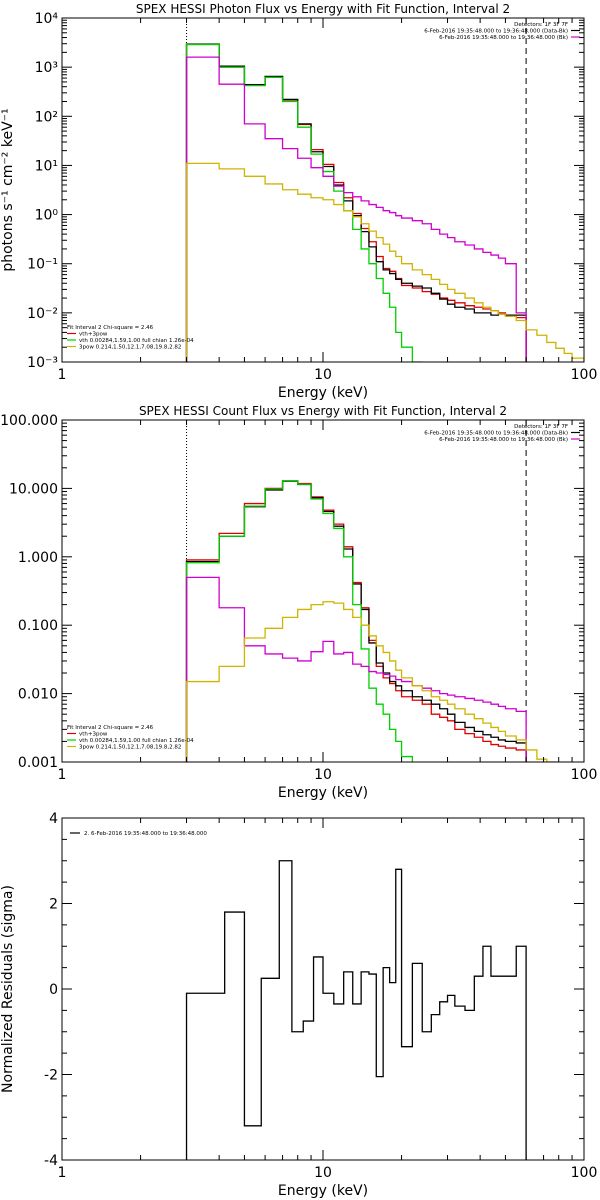 This screenshot has height=1200, width=600. I want to click on residuals-y-tick-label: -2, so click(51, 1076).